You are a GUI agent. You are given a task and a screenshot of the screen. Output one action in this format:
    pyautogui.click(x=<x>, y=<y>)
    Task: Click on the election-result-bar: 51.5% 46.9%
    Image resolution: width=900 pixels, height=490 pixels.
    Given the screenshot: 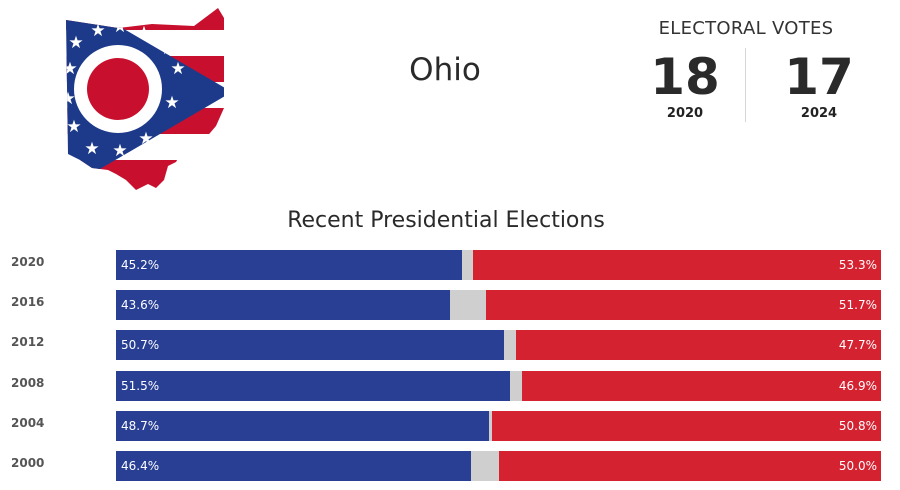 What is the action you would take?
    pyautogui.click(x=498, y=385)
    